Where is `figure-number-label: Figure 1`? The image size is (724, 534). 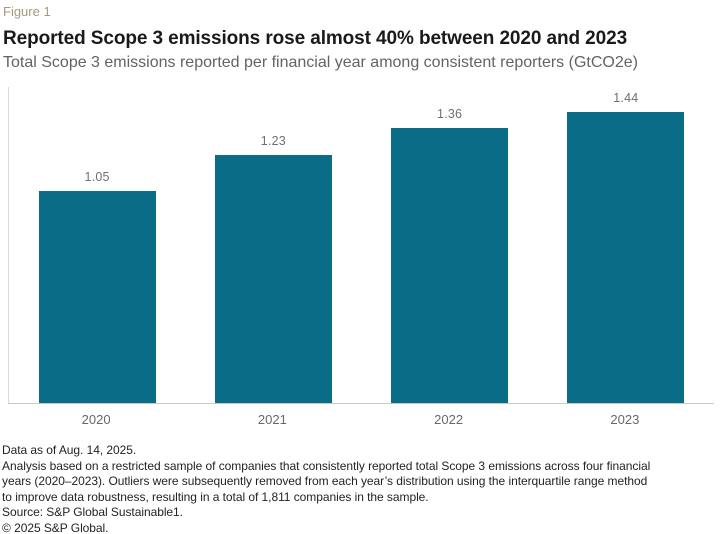
figure-number-label: Figure 1 is located at coordinates (27, 11).